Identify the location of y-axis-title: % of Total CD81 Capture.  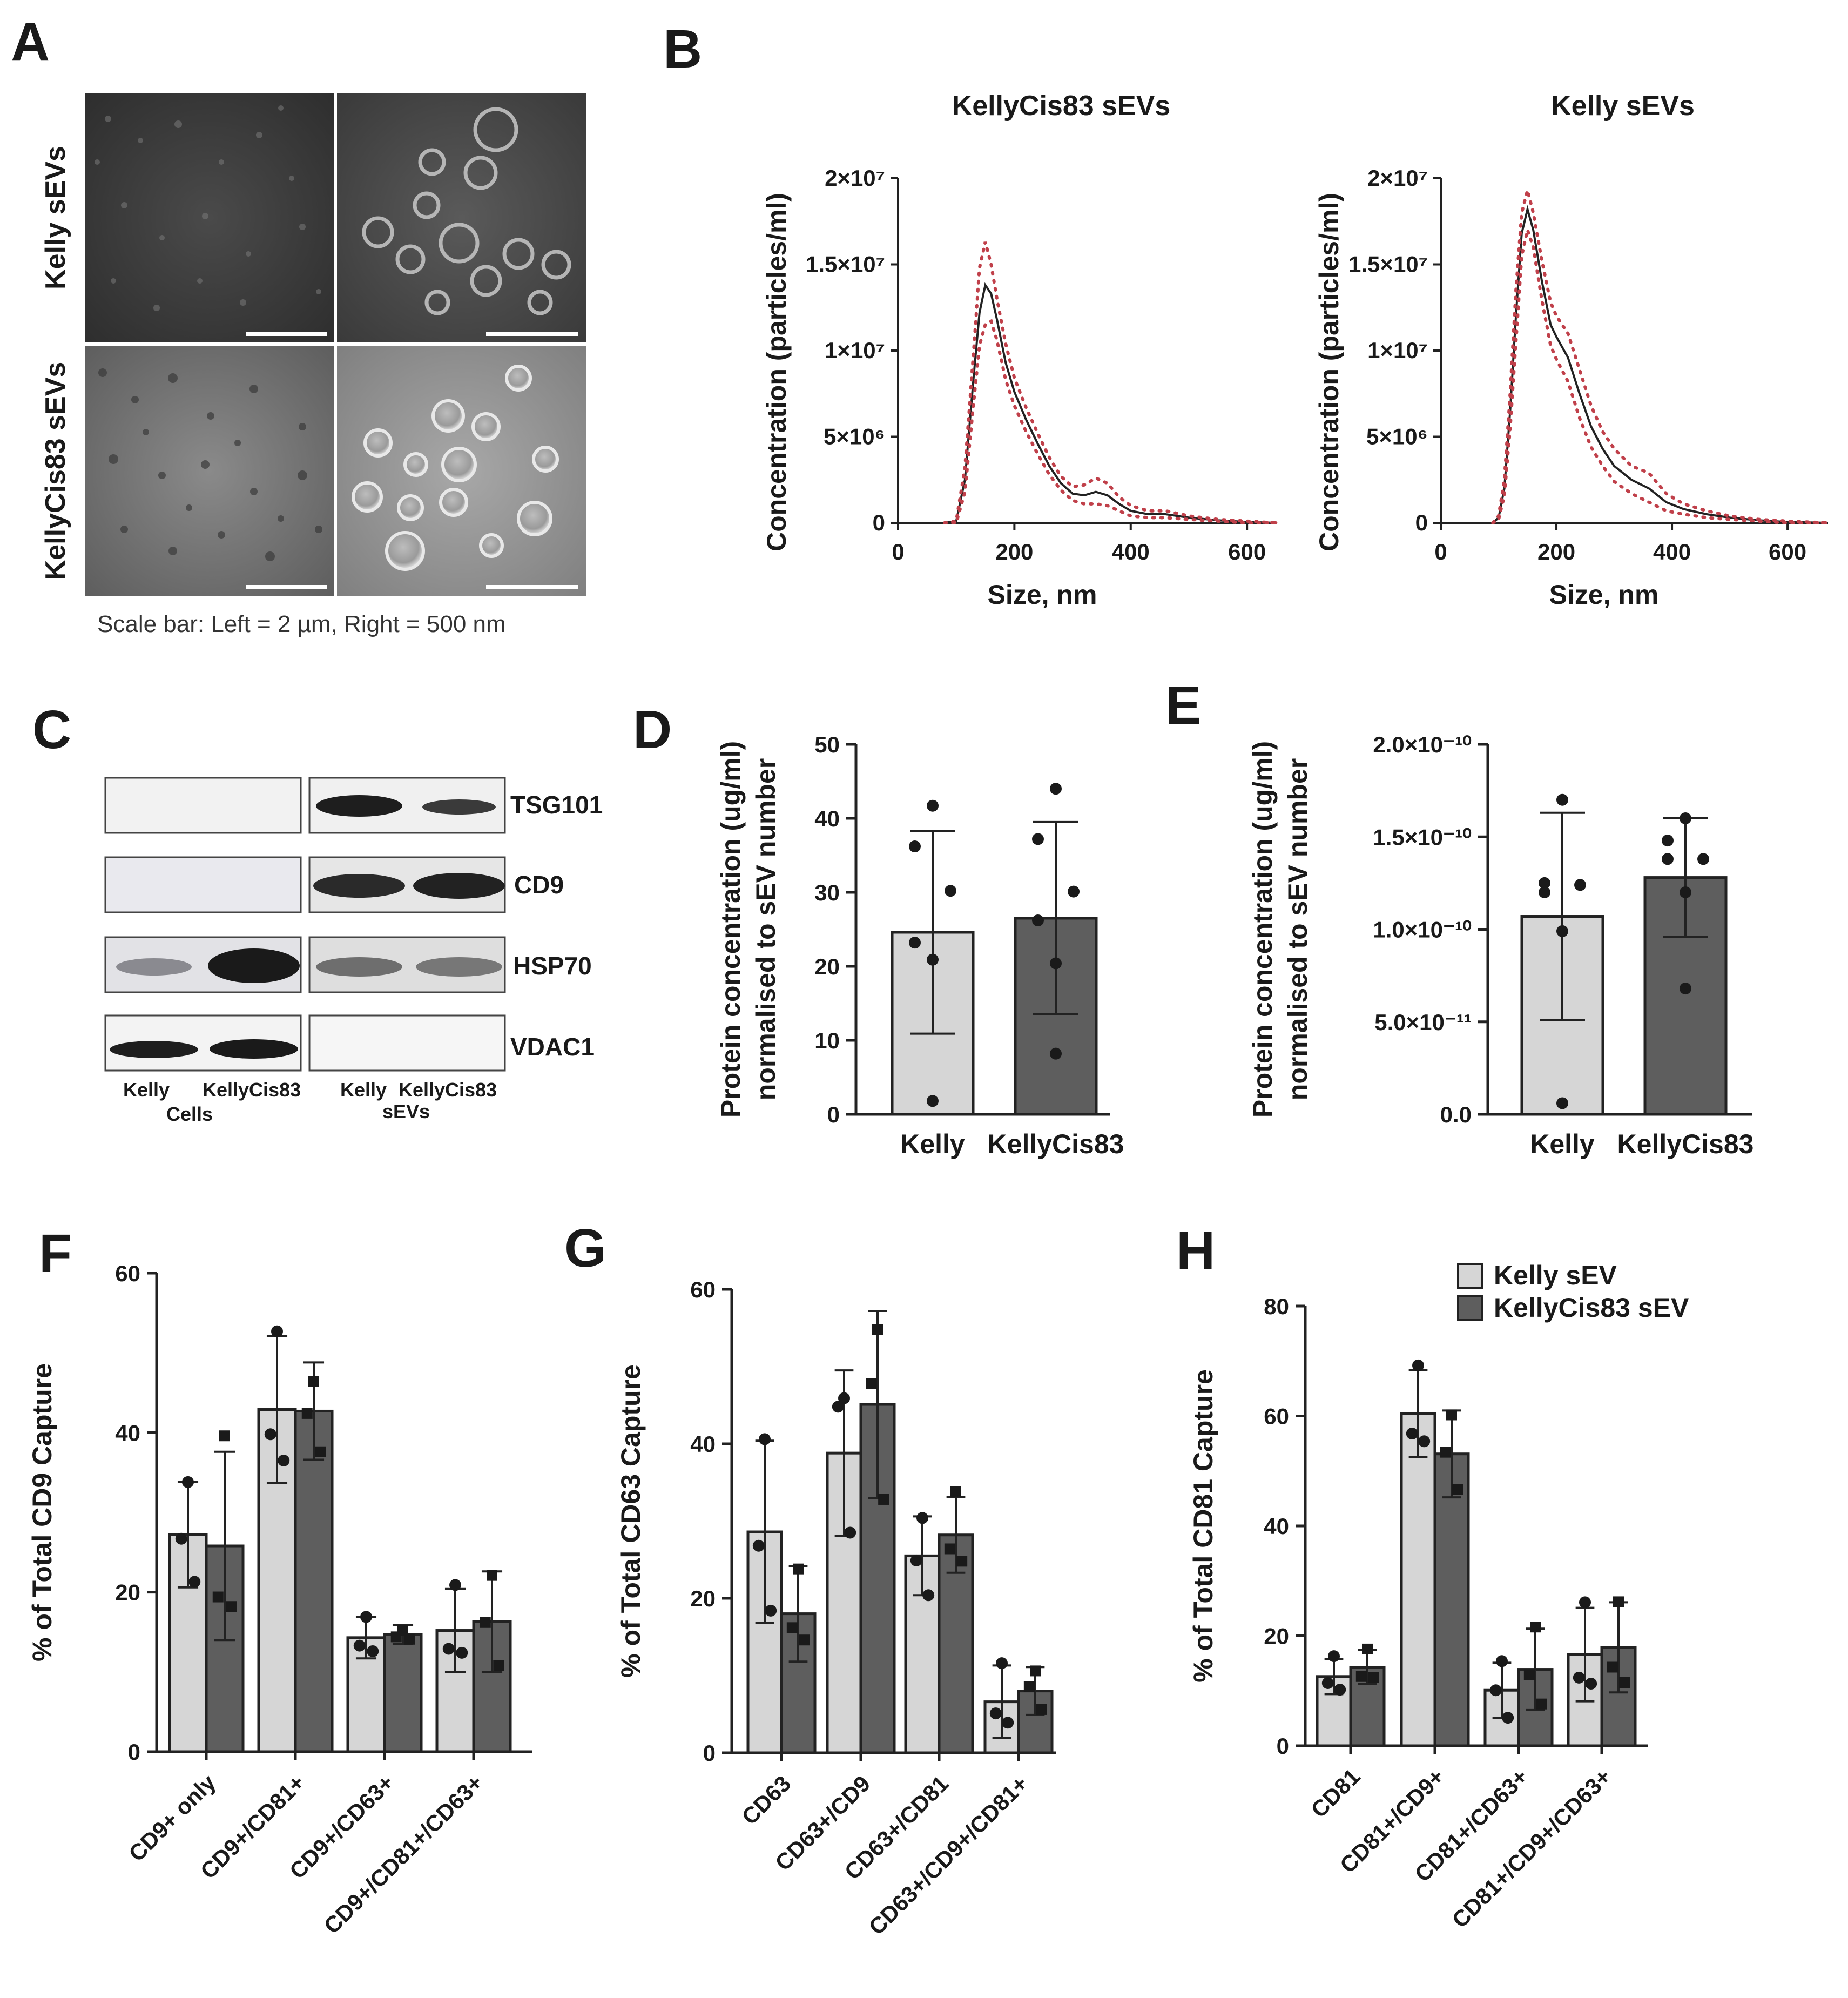
(1203, 1526).